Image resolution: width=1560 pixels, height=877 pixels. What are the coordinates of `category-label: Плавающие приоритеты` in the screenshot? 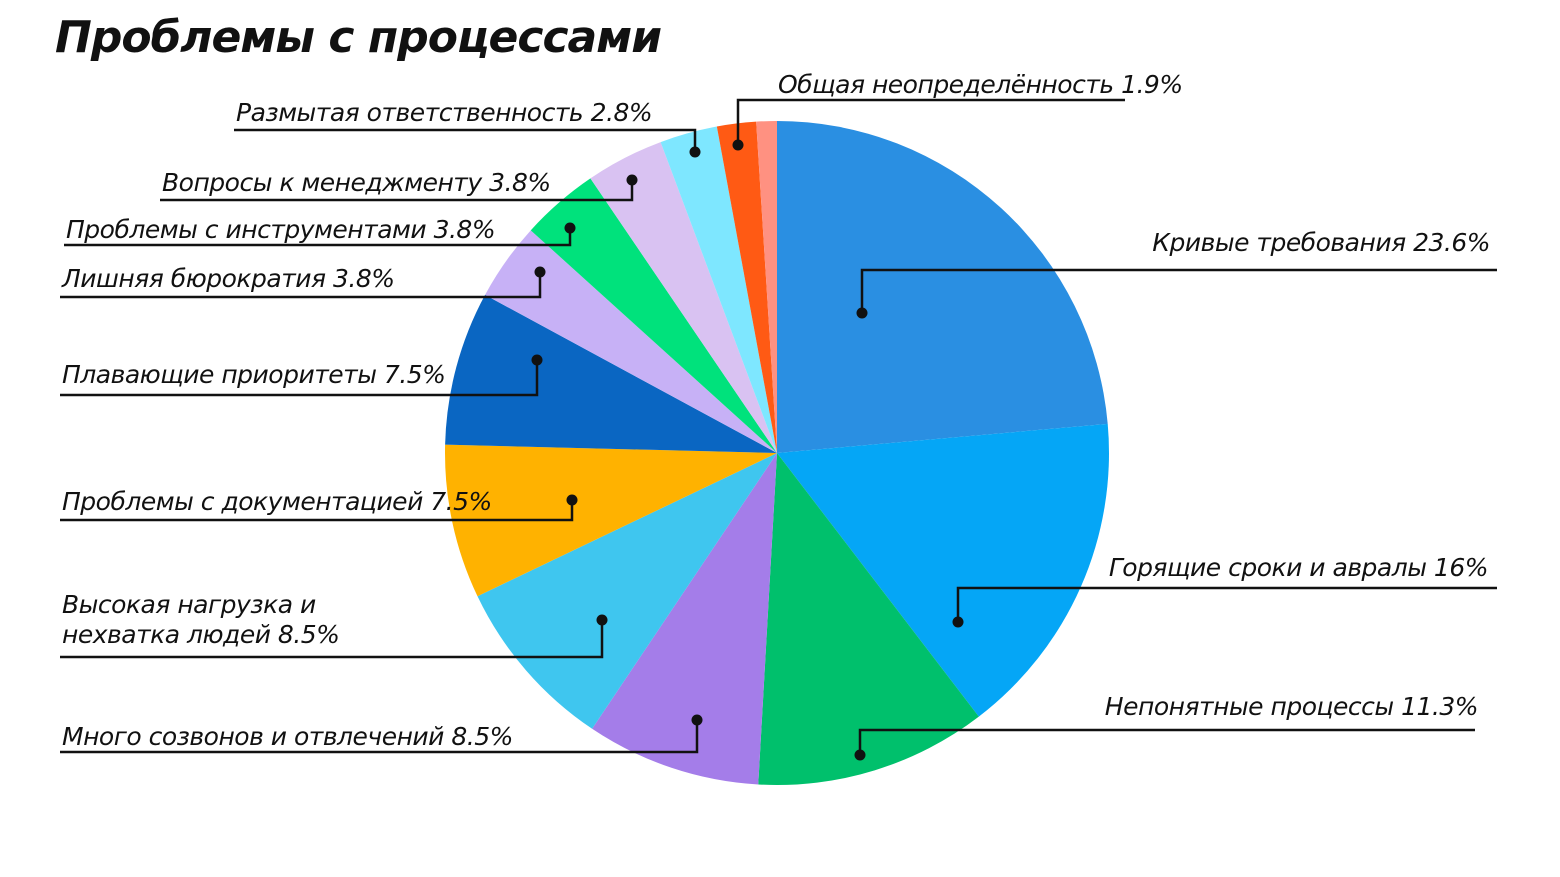 It's located at (219, 374).